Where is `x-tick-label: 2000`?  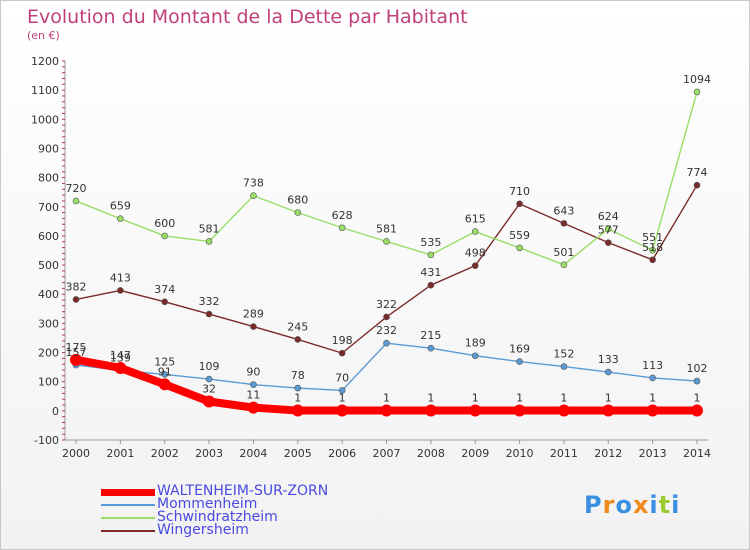 x-tick-label: 2000 is located at coordinates (76, 453).